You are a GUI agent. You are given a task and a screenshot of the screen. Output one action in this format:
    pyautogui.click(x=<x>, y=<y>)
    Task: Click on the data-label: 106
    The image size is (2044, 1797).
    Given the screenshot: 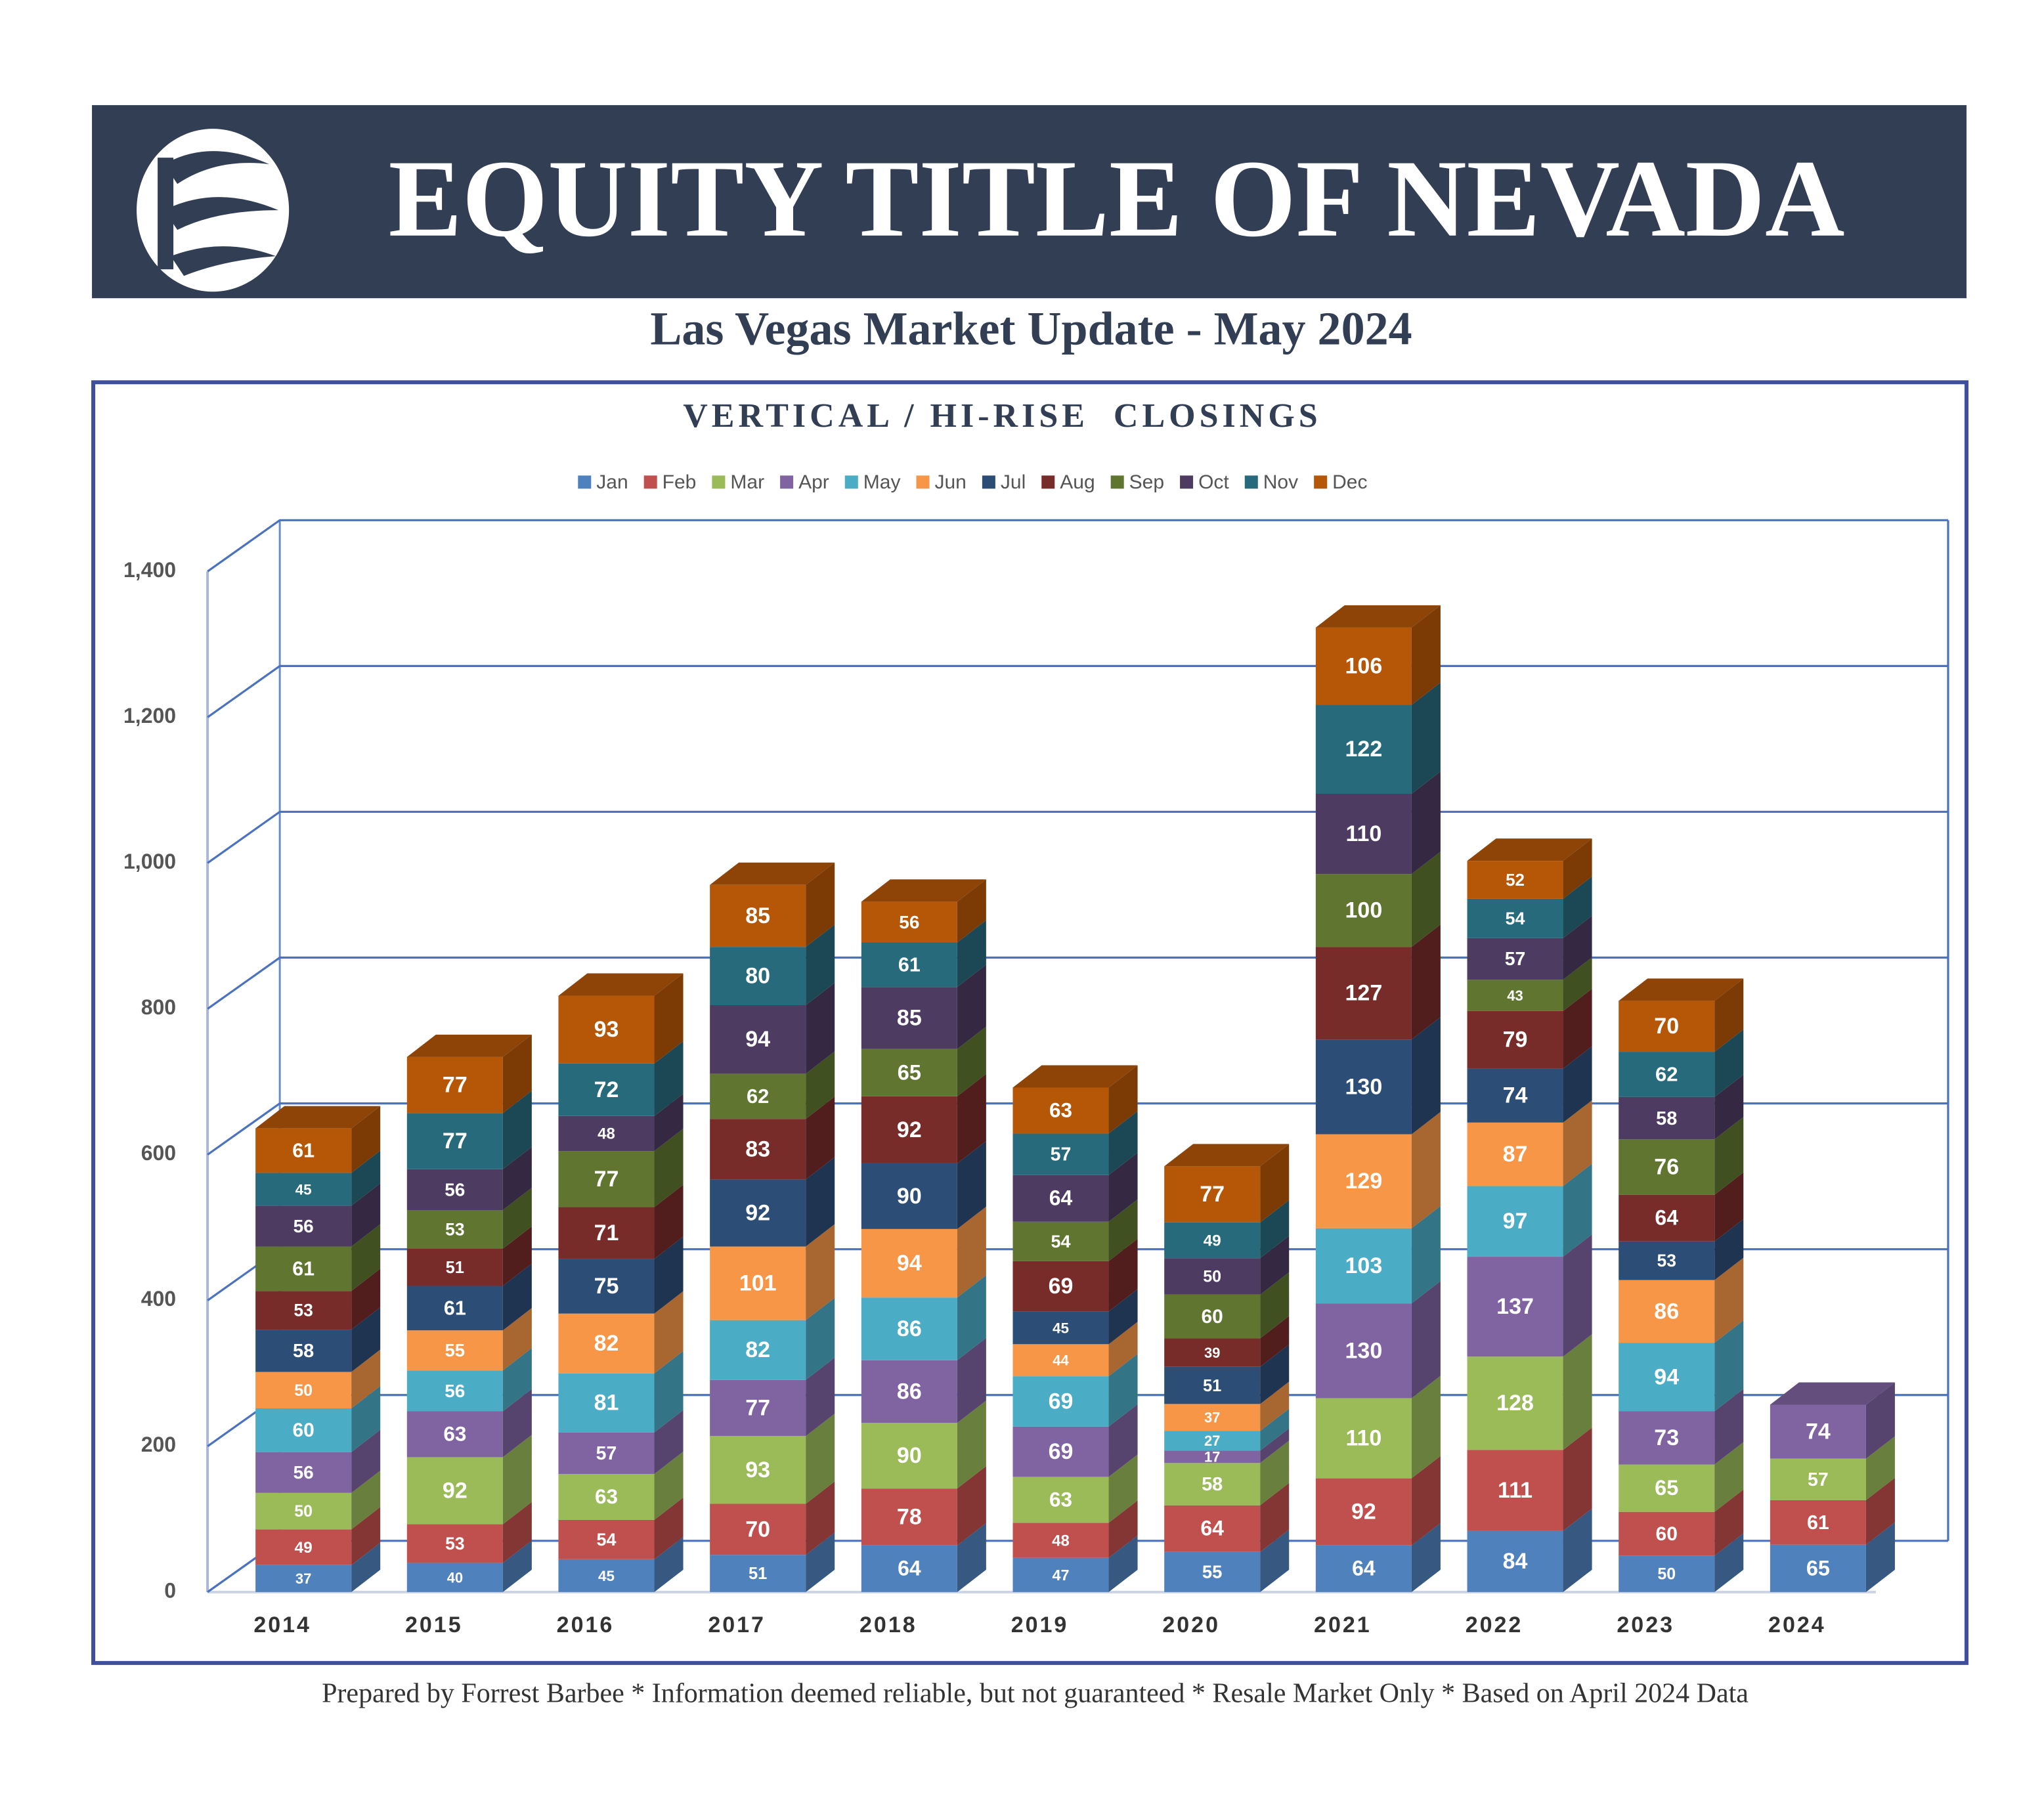 What is the action you would take?
    pyautogui.click(x=1364, y=666)
    